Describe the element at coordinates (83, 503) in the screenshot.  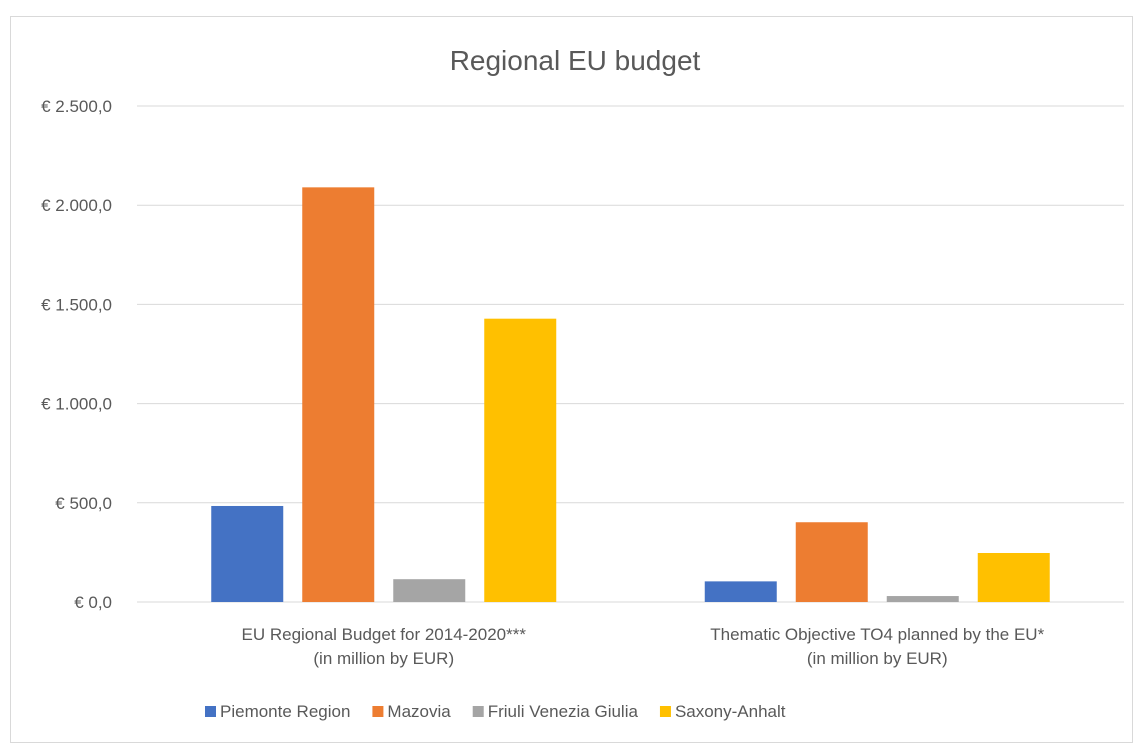
I see `y-tick-label: € 500,0` at that location.